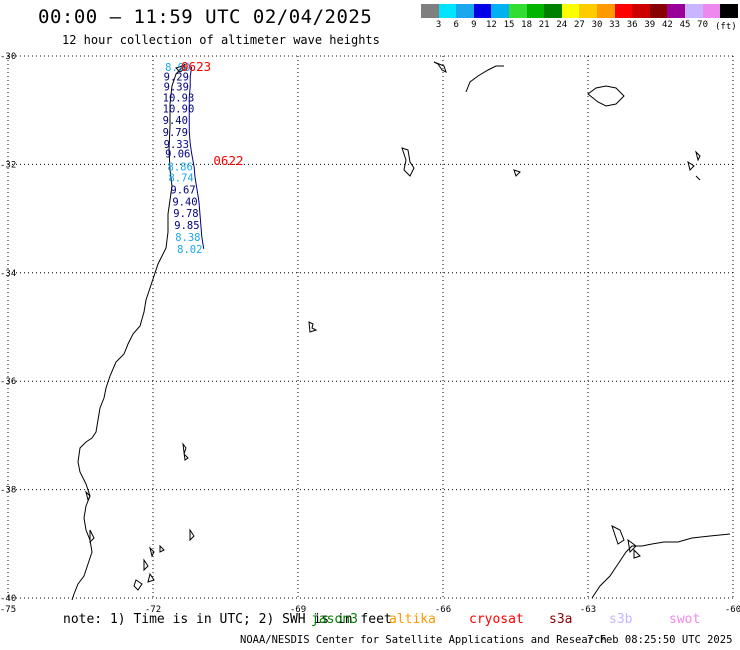 Image resolution: width=740 pixels, height=650 pixels. Describe the element at coordinates (660, 640) in the screenshot. I see `updated-timestamp: 7 Feb 08:25:50 UTC 2025` at that location.